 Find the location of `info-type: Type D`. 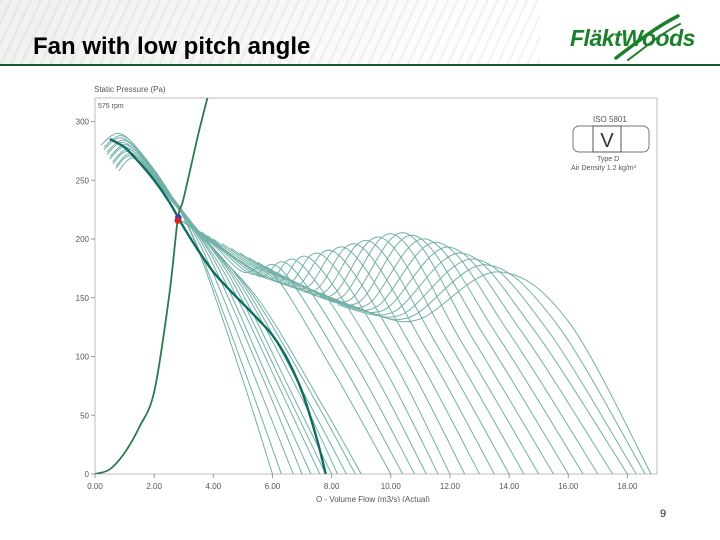

info-type: Type D is located at coordinates (608, 159).